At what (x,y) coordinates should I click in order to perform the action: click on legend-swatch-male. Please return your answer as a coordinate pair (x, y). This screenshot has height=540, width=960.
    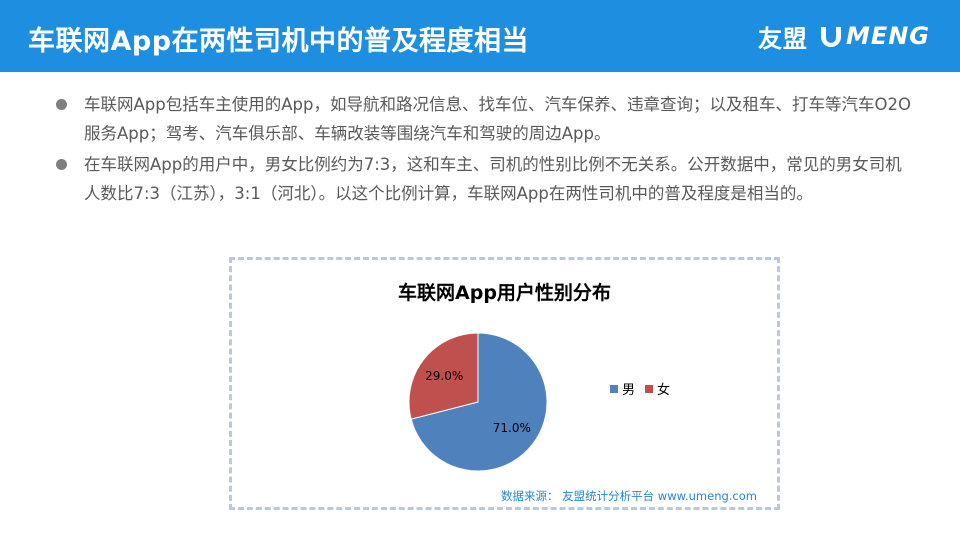
    Looking at the image, I should click on (614, 388).